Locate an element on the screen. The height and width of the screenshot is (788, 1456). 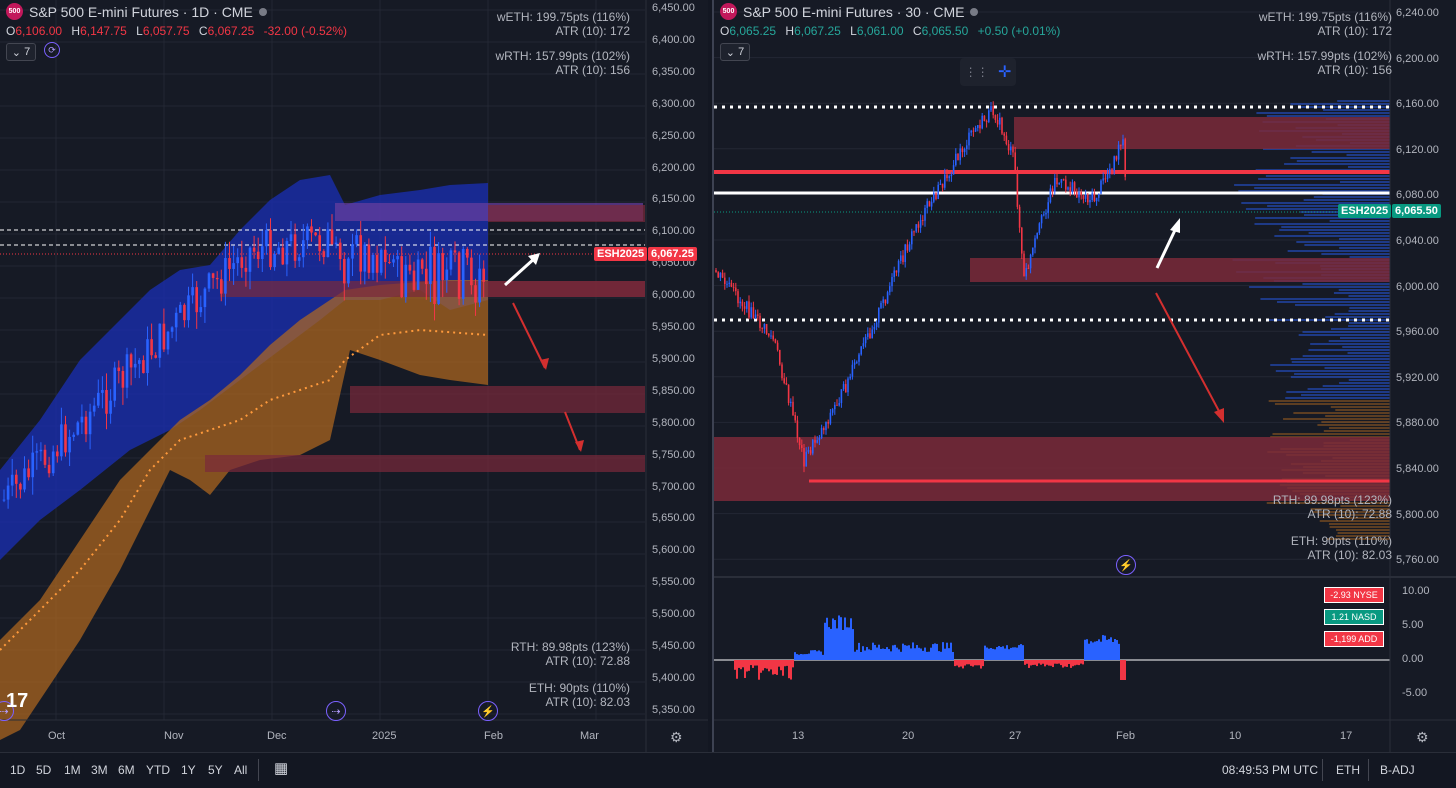
drag-handle-icon: ⋮⋮ is located at coordinates (976, 72).